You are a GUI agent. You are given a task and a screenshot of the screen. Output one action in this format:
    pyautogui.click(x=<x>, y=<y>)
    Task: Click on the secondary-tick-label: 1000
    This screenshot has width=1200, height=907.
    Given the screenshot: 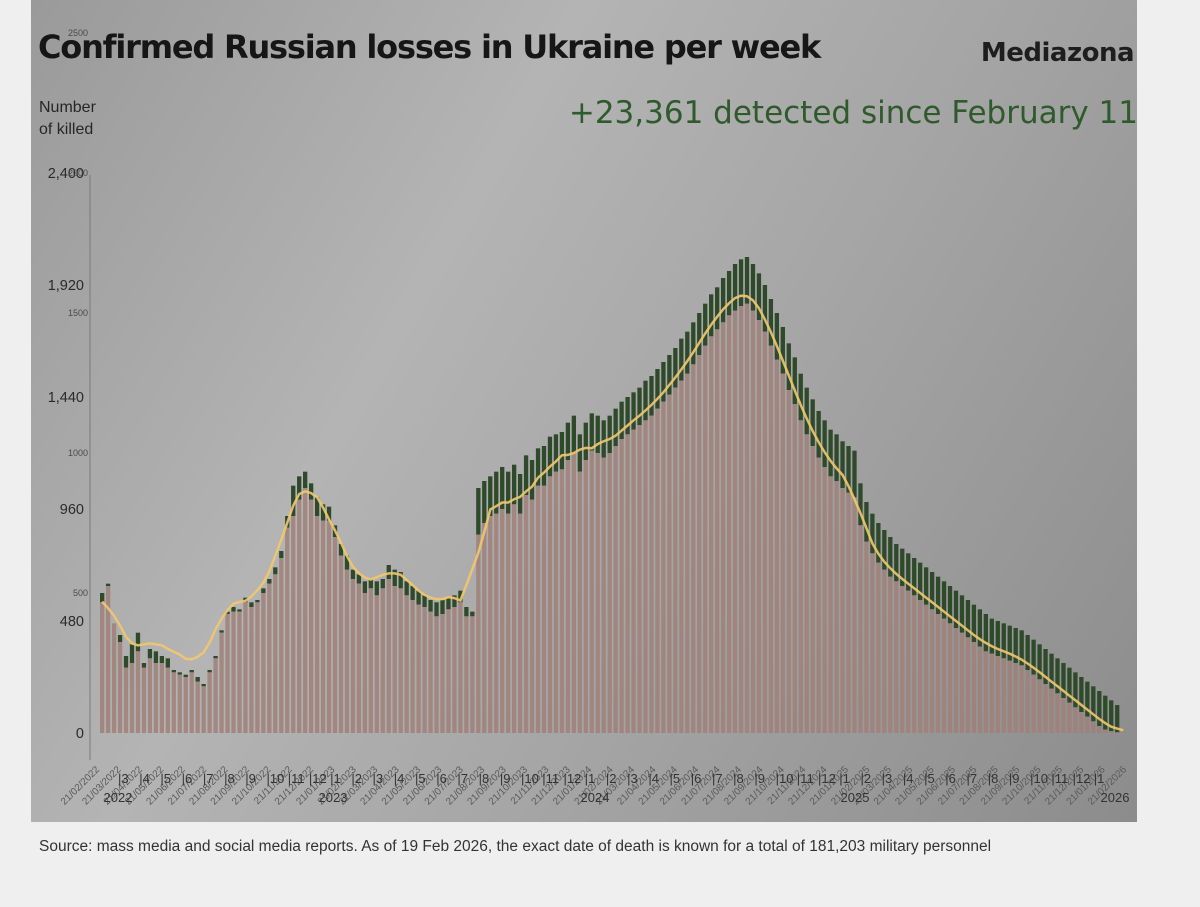 What is the action you would take?
    pyautogui.click(x=78, y=453)
    